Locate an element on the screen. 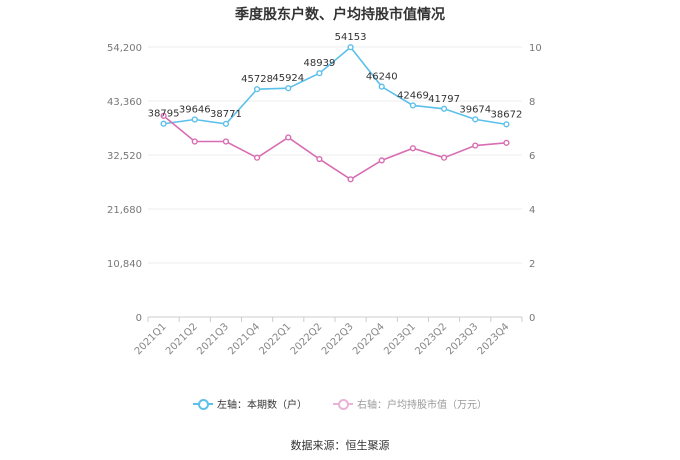  data-label: 39674 is located at coordinates (475, 109).